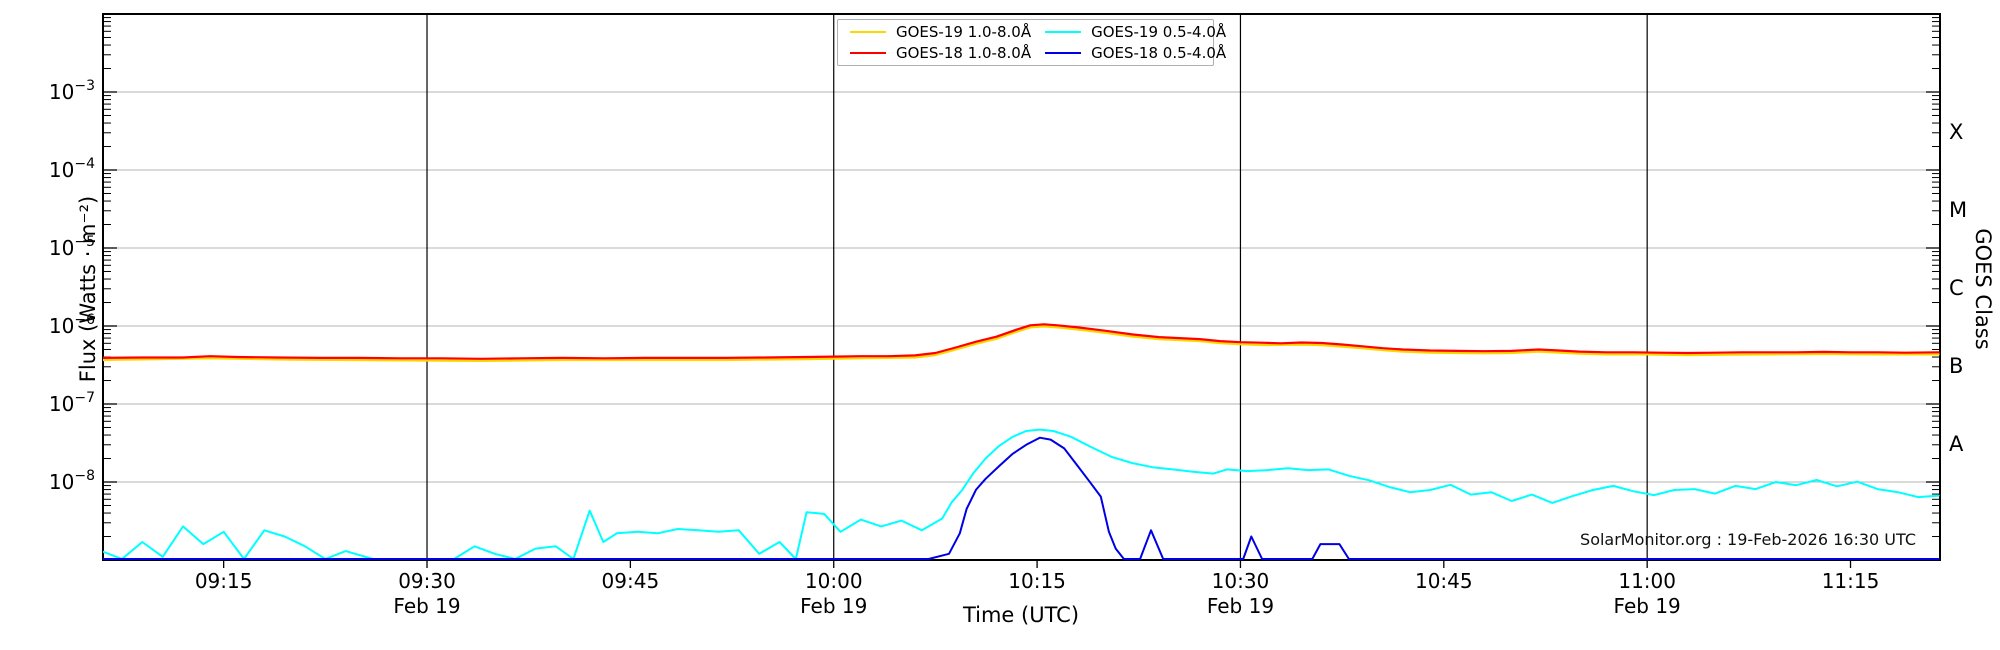  I want to click on x-tick-label: 11:15, so click(1851, 581).